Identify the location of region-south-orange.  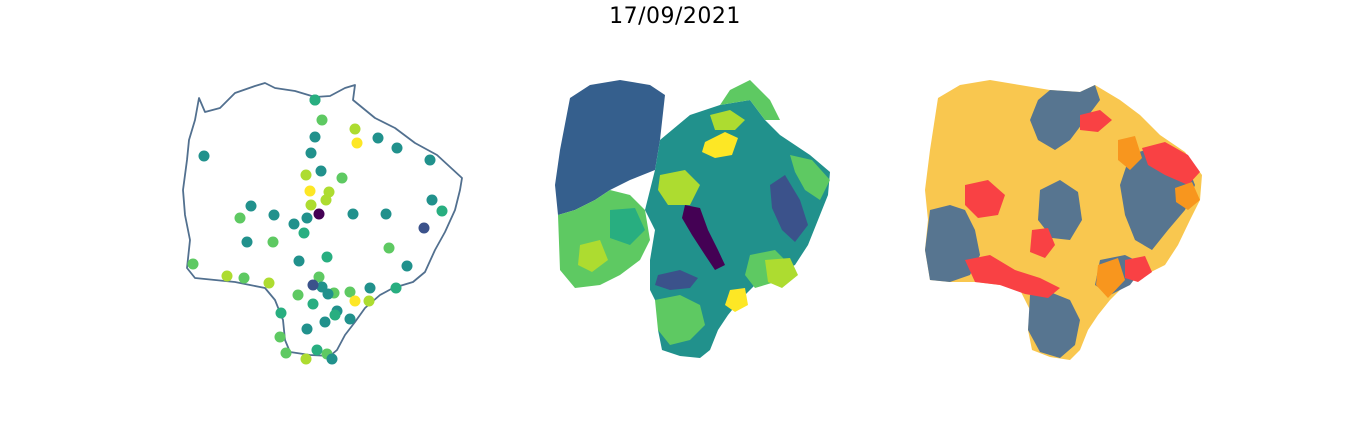
(1110, 278).